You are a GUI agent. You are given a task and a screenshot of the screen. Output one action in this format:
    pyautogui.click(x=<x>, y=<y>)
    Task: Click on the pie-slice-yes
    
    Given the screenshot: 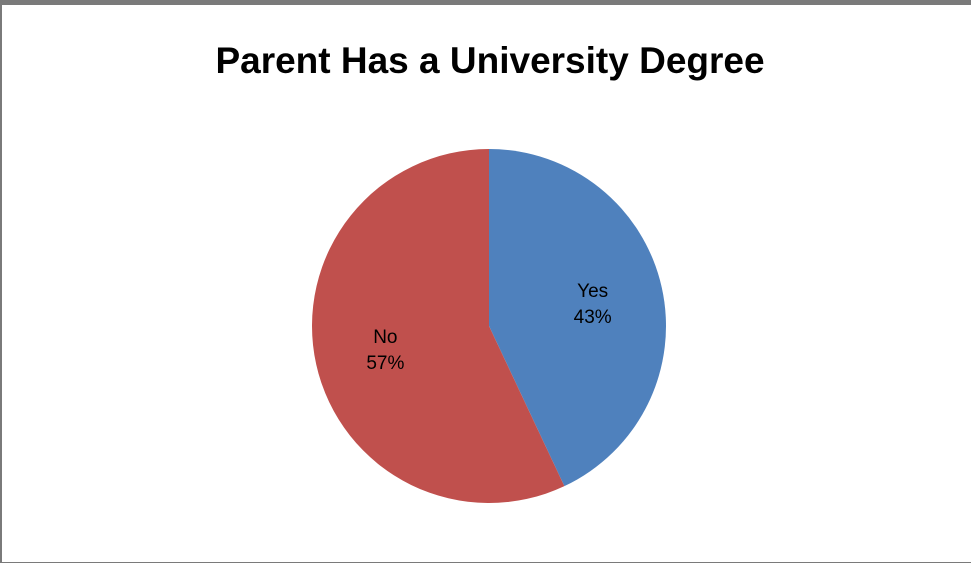 What is the action you would take?
    pyautogui.click(x=577, y=318)
    